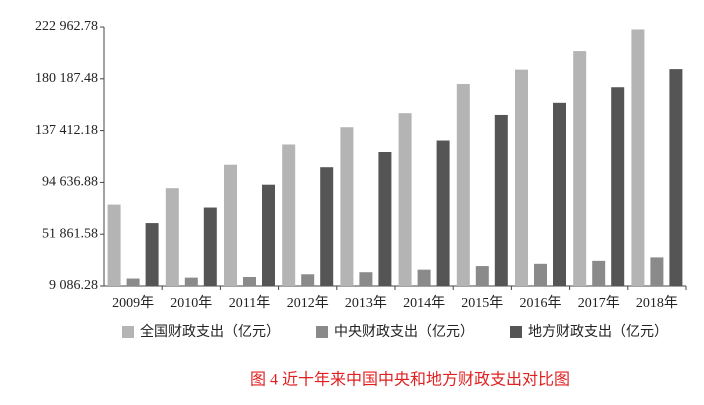  What do you see at coordinates (541, 303) in the screenshot?
I see `x-tick-label: 2016年` at bounding box center [541, 303].